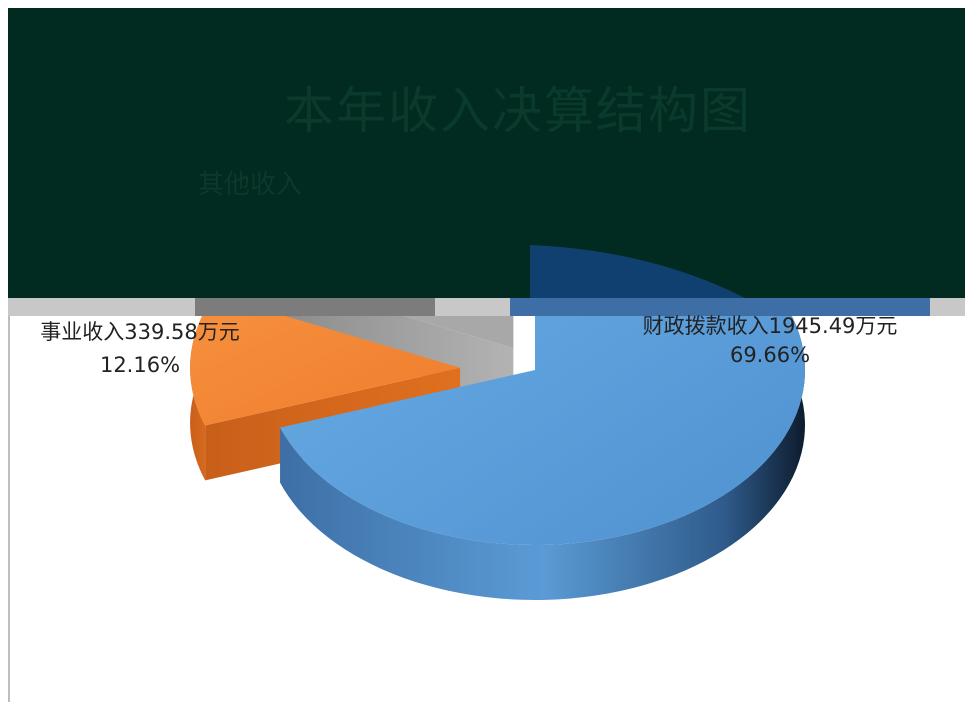  I want to click on pie-slice-top, so click(325, 360).